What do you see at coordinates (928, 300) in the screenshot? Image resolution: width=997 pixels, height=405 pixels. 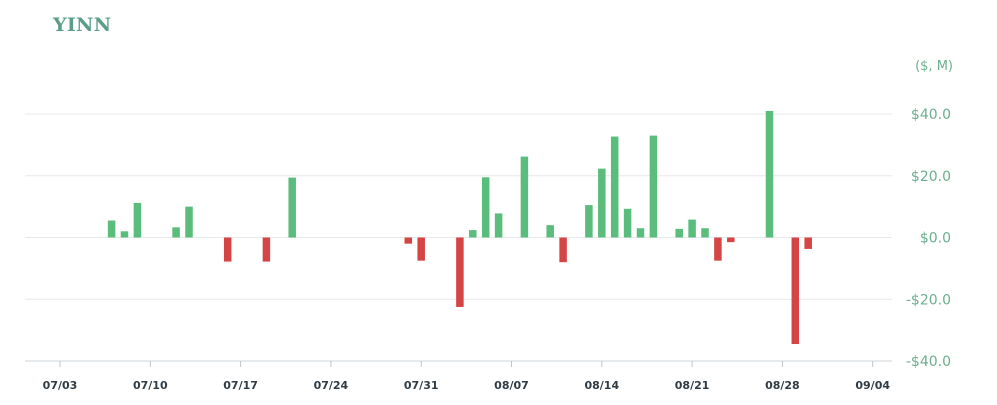 I see `y-tick-label-3: -$20.0` at bounding box center [928, 300].